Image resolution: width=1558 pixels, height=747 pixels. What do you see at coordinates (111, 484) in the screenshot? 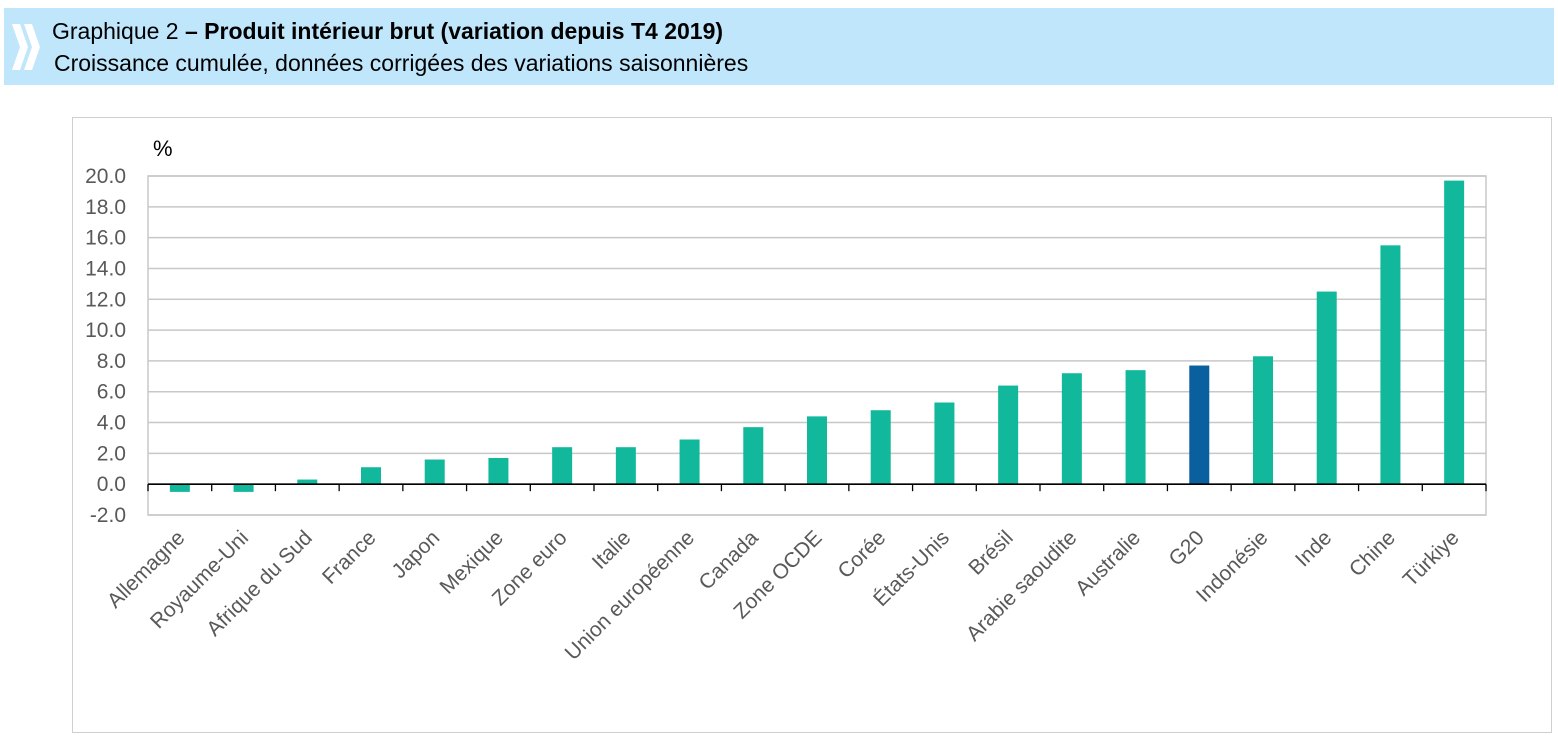
I see `y-tick-label: 0.0` at bounding box center [111, 484].